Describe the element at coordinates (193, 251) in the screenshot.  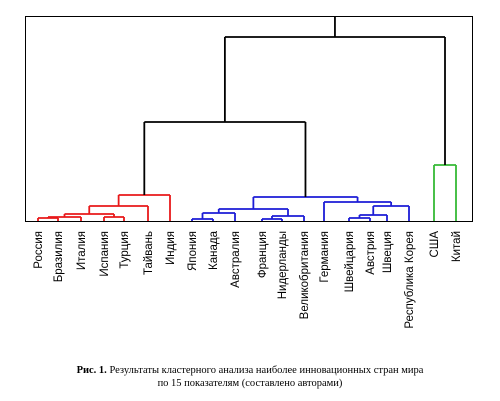
I see `leaf-label: Япония` at that location.